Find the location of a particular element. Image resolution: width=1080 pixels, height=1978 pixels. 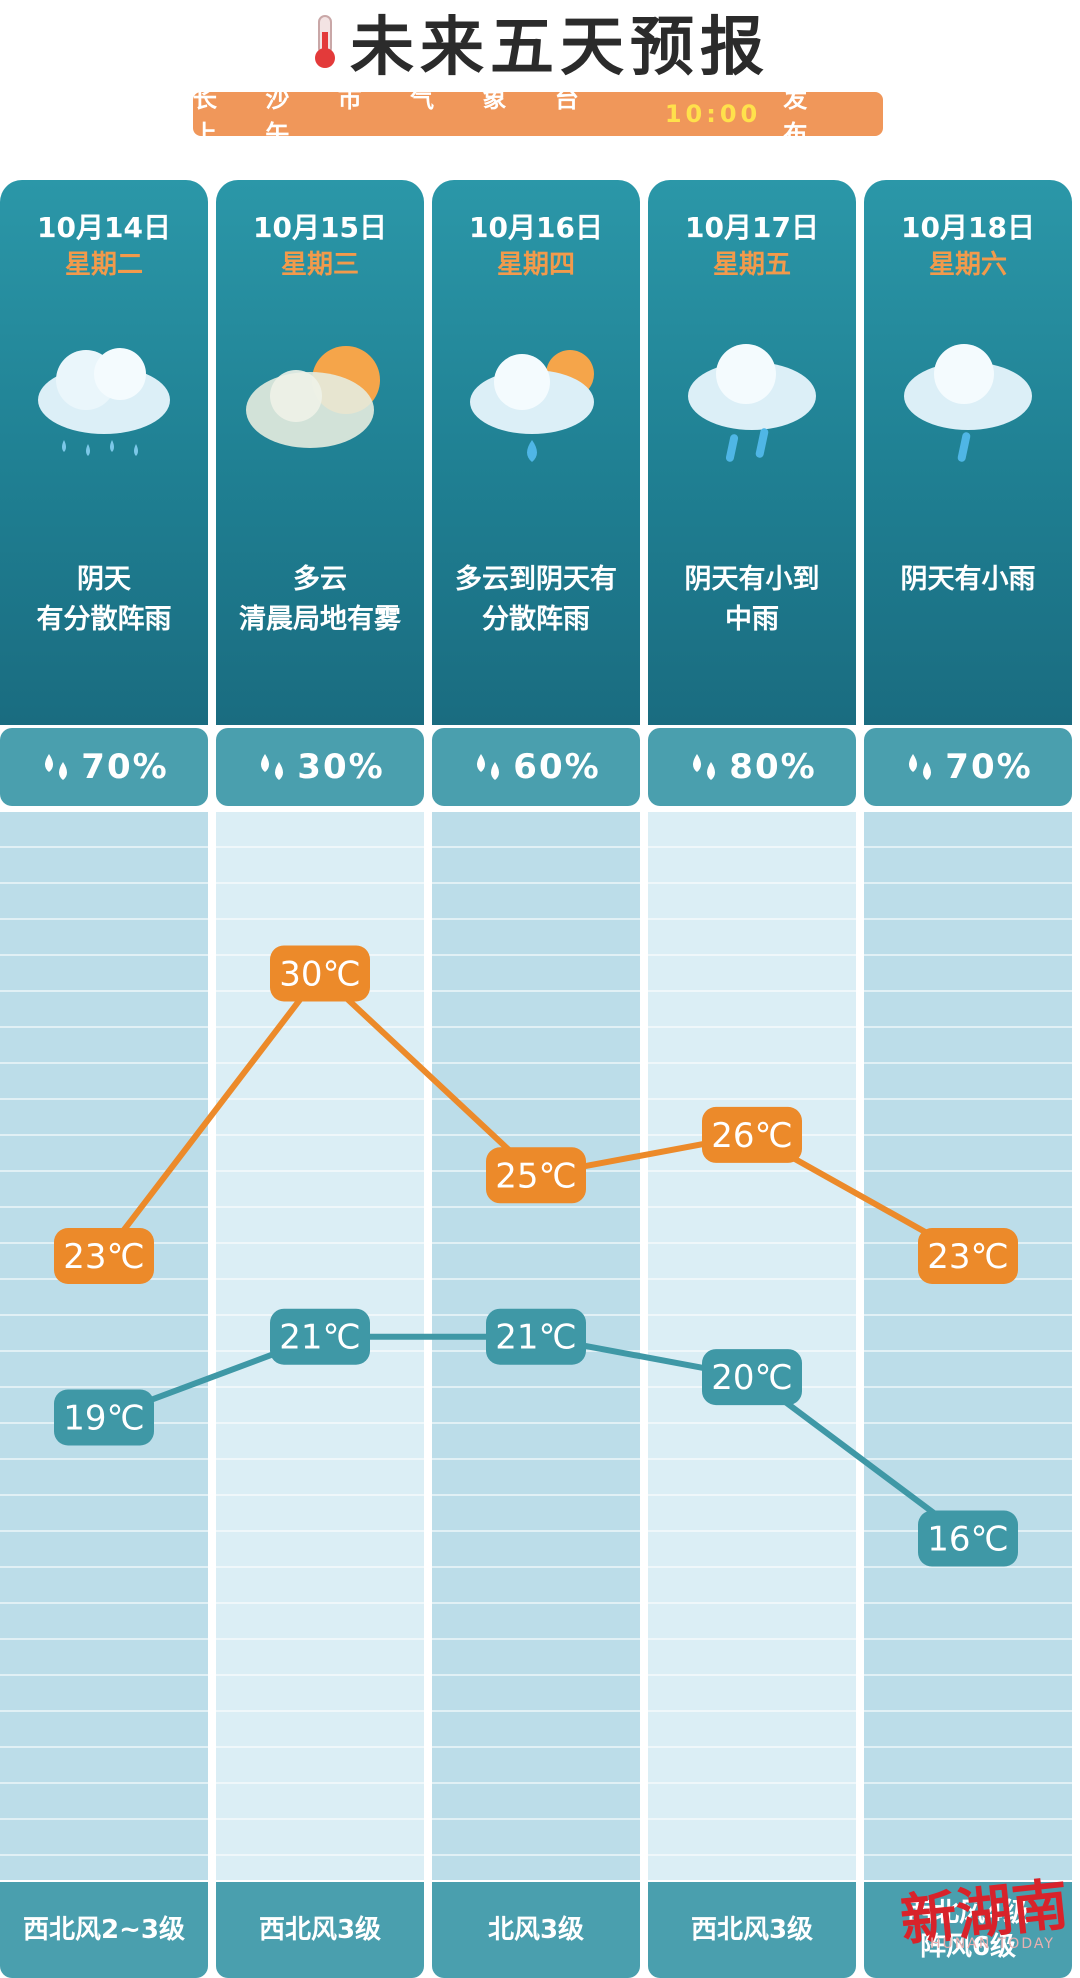

weather-desc: 多云 清晨局地有雾 is located at coordinates (320, 600).